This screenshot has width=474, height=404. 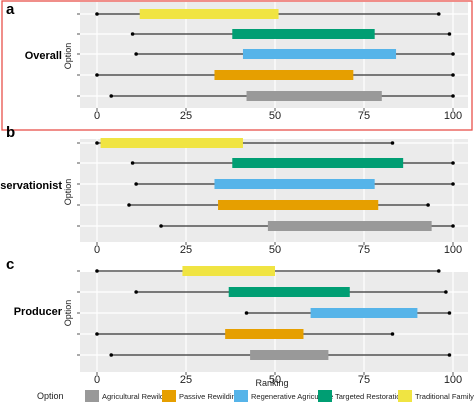 I want to click on panel-title: Producer, so click(x=38, y=312).